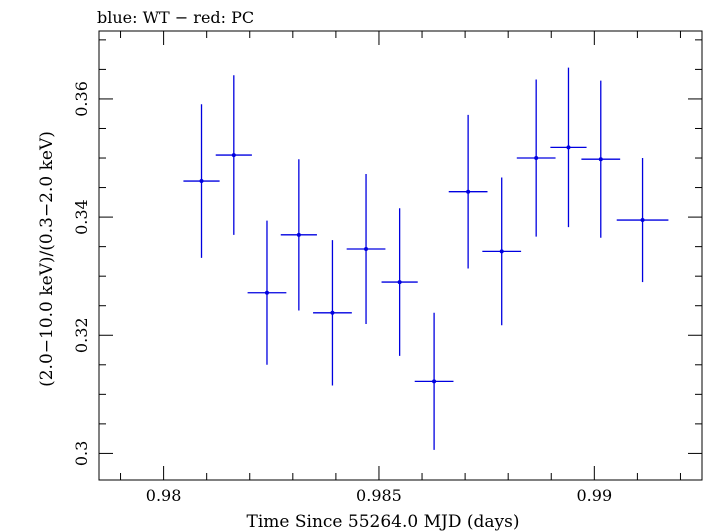 The image size is (705, 532). What do you see at coordinates (81, 217) in the screenshot?
I see `y-tick-label: 0.34` at bounding box center [81, 217].